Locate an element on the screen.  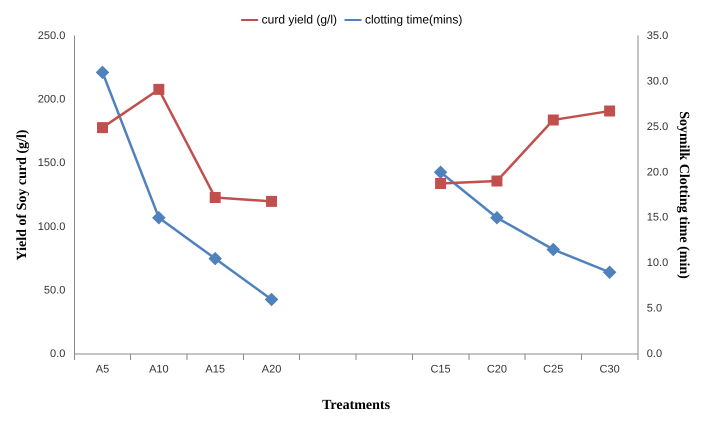
x-tick-label: A10 is located at coordinates (159, 370).